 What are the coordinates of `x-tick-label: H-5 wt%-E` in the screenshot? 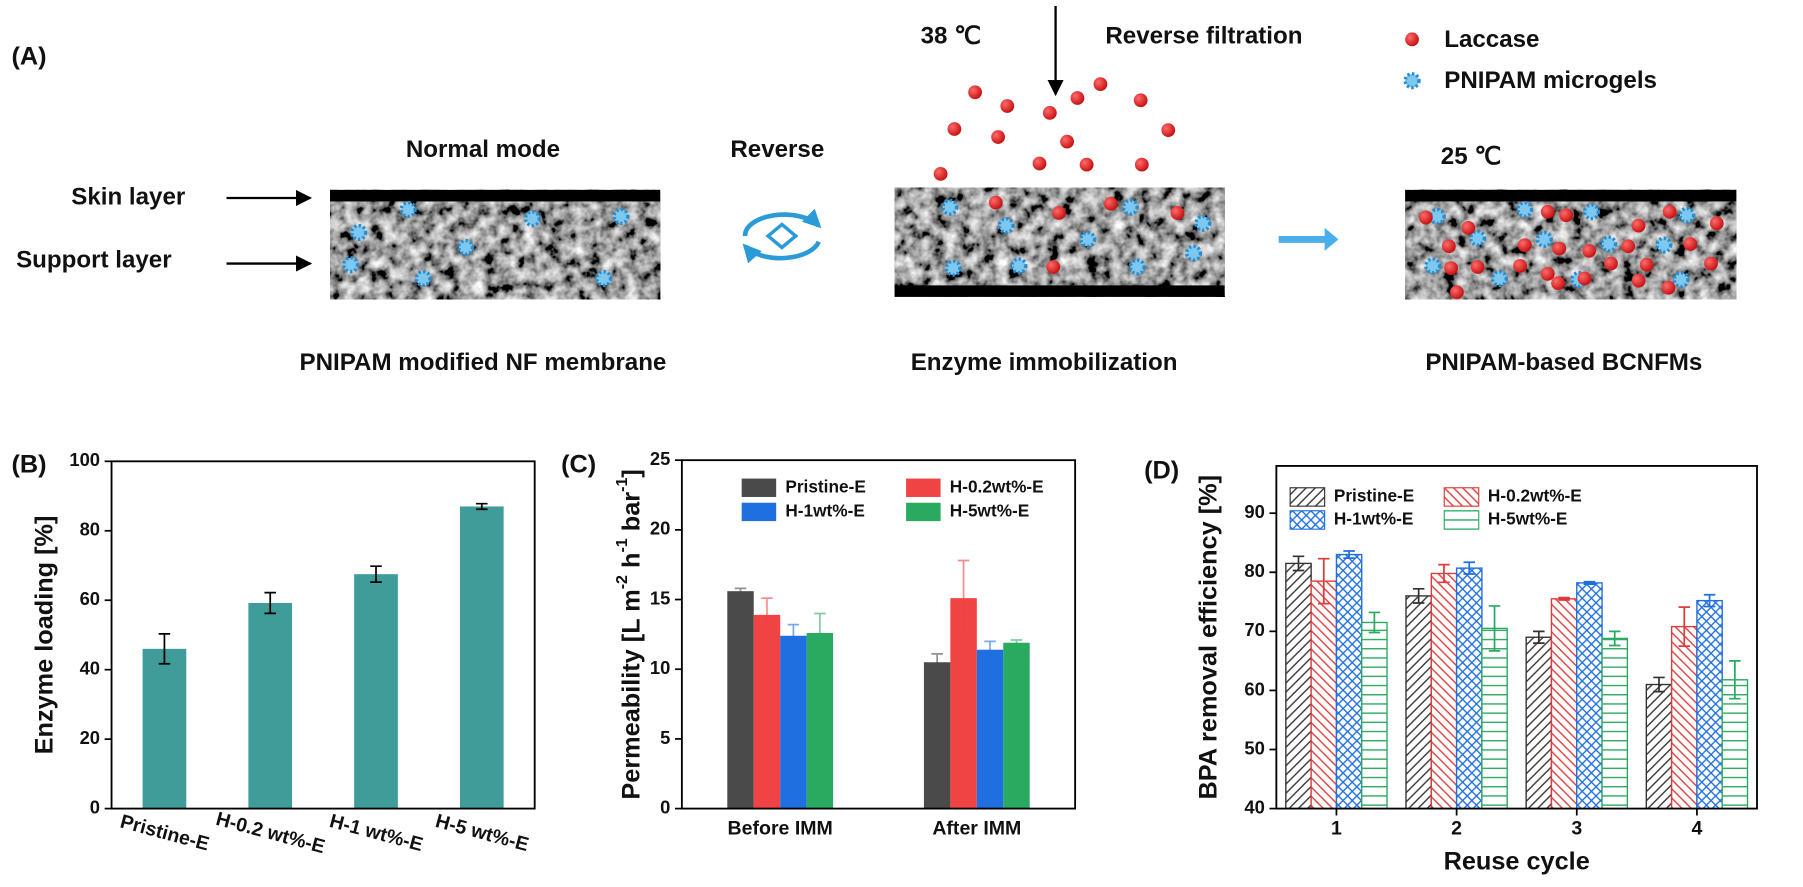 It's located at (482, 833).